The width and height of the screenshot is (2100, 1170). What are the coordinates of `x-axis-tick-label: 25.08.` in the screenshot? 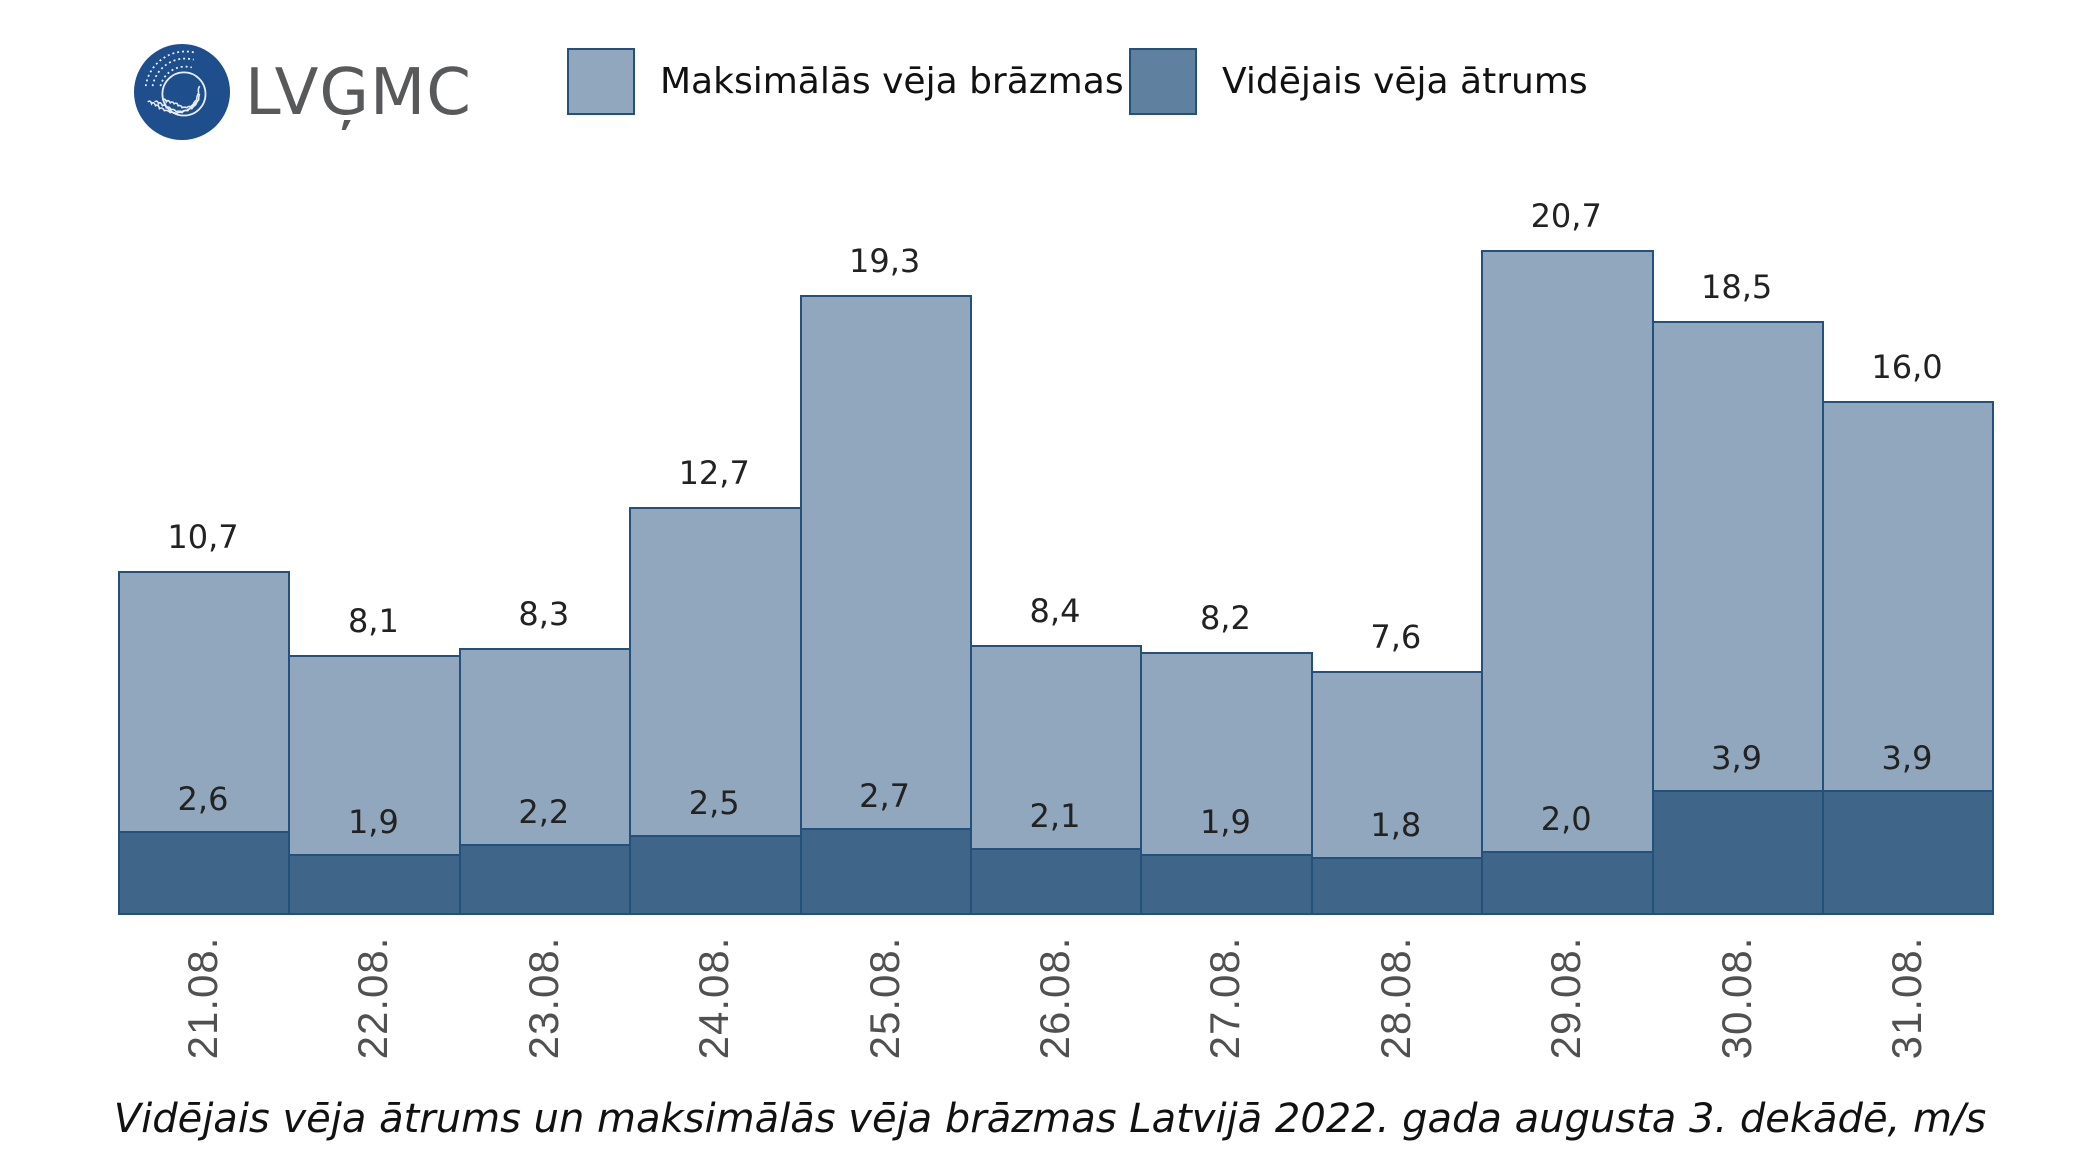 It's located at (885, 998).